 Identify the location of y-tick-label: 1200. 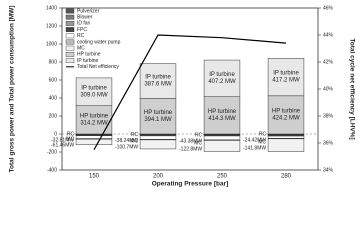
(51, 26).